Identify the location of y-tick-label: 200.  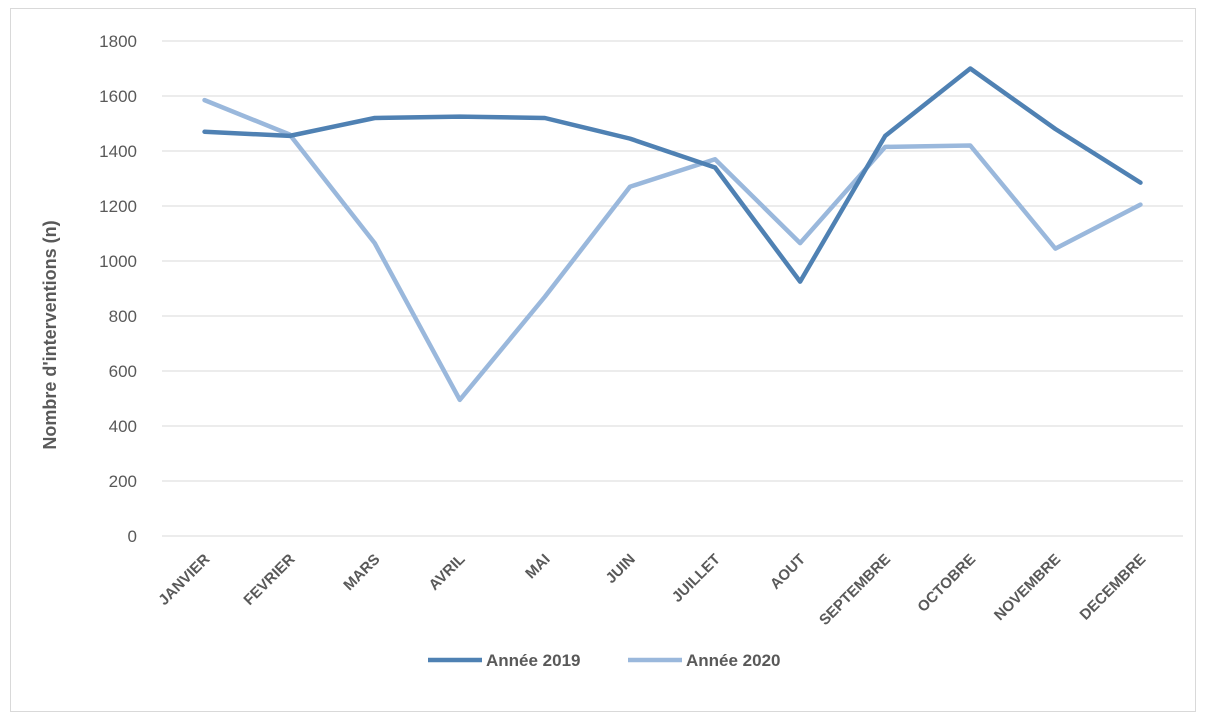
(123, 481).